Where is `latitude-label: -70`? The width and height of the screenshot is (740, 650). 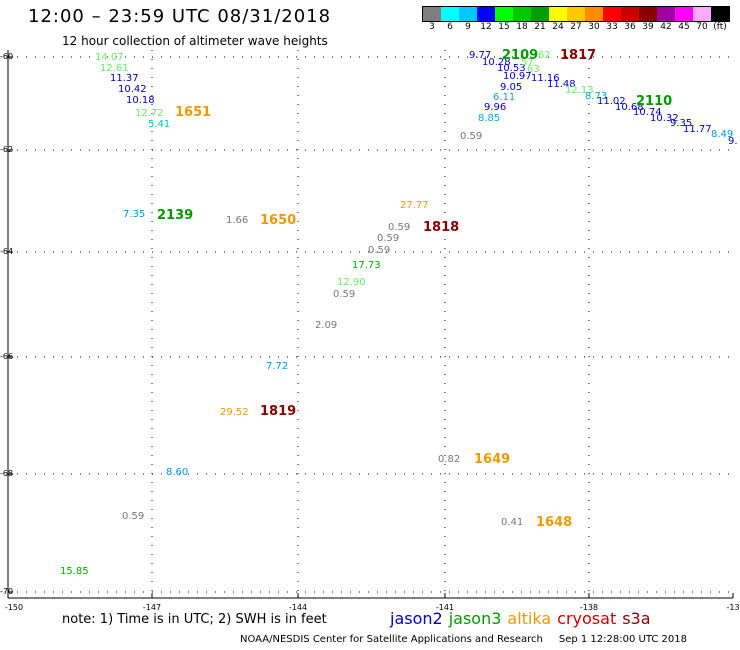 latitude-label: -70 is located at coordinates (7, 591).